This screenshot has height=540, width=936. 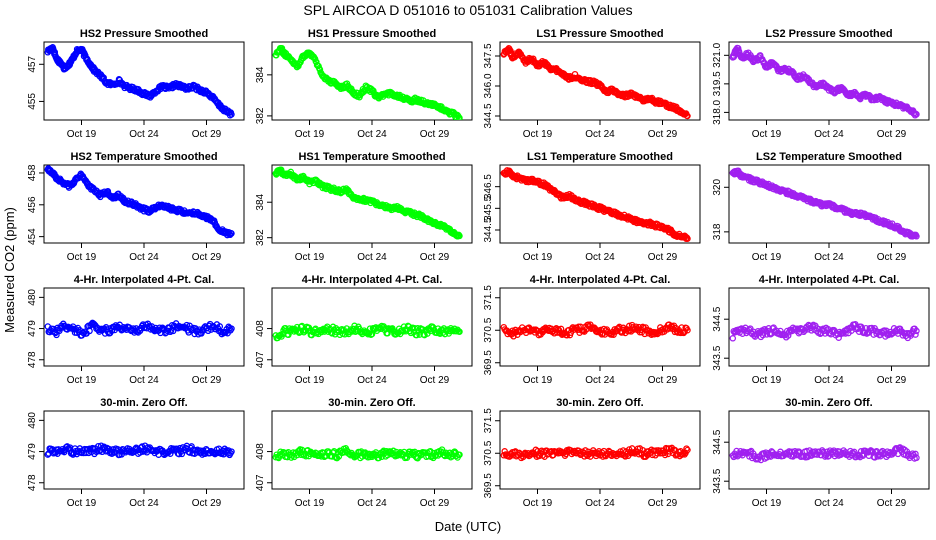 What do you see at coordinates (32, 420) in the screenshot?
I see `y-tick-label: 480` at bounding box center [32, 420].